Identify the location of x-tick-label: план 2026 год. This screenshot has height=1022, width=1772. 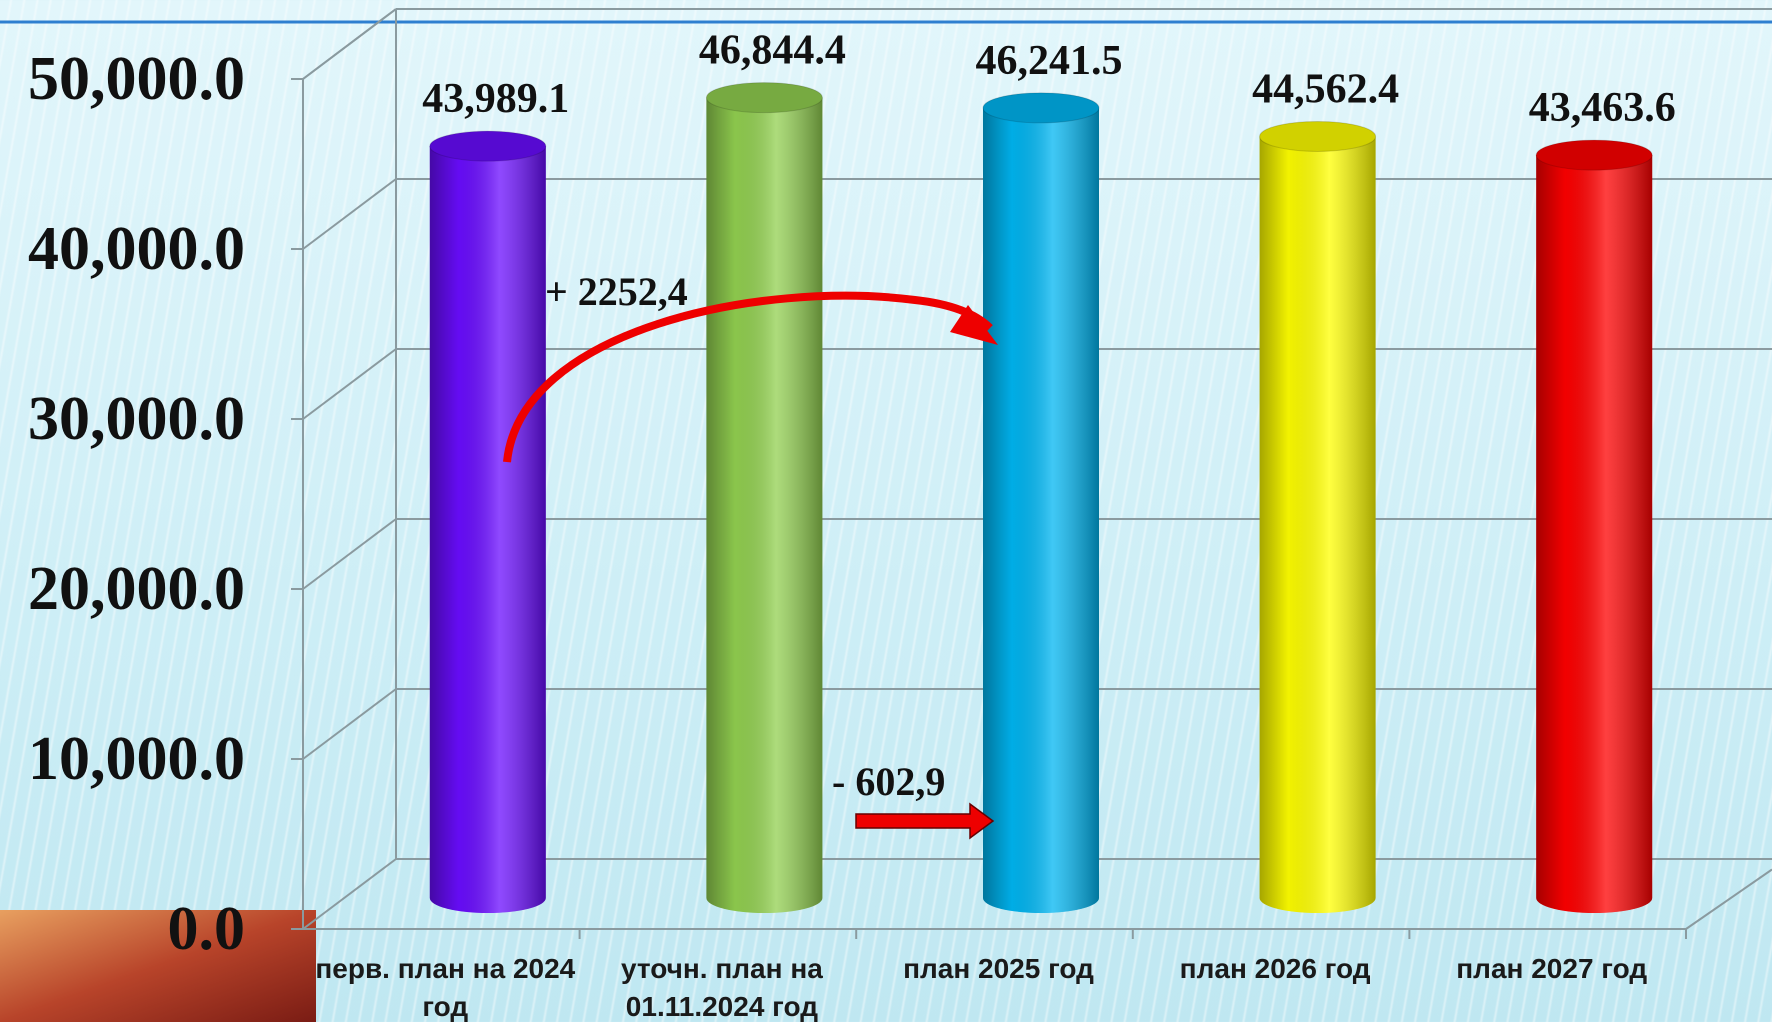
(1275, 968).